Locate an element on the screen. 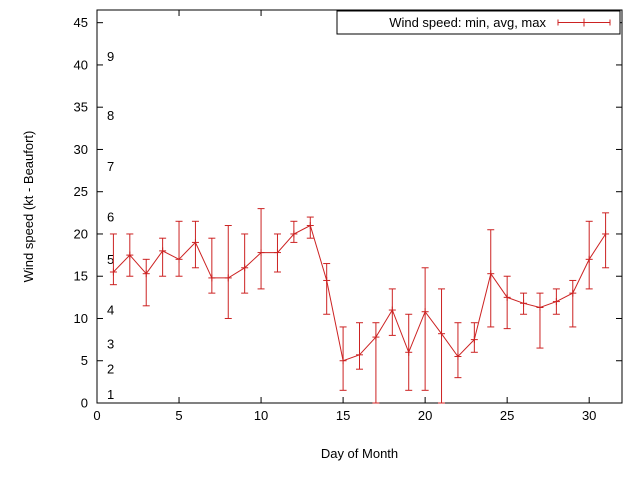 The image size is (640, 485). y-tick-label: 40 is located at coordinates (81, 64).